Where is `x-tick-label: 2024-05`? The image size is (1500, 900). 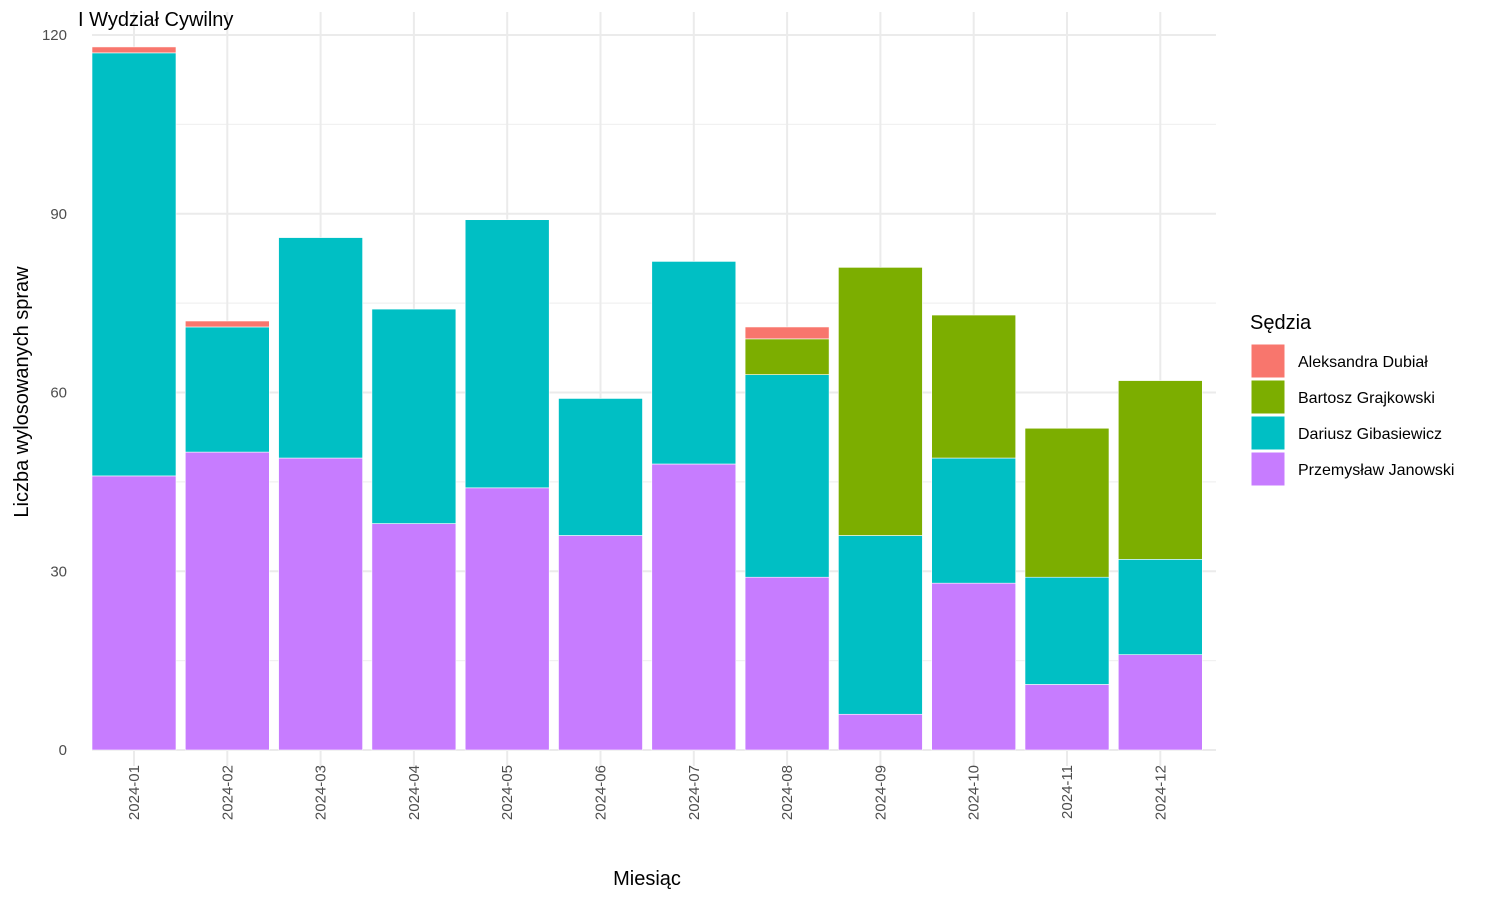
x-tick-label: 2024-05 is located at coordinates (507, 792).